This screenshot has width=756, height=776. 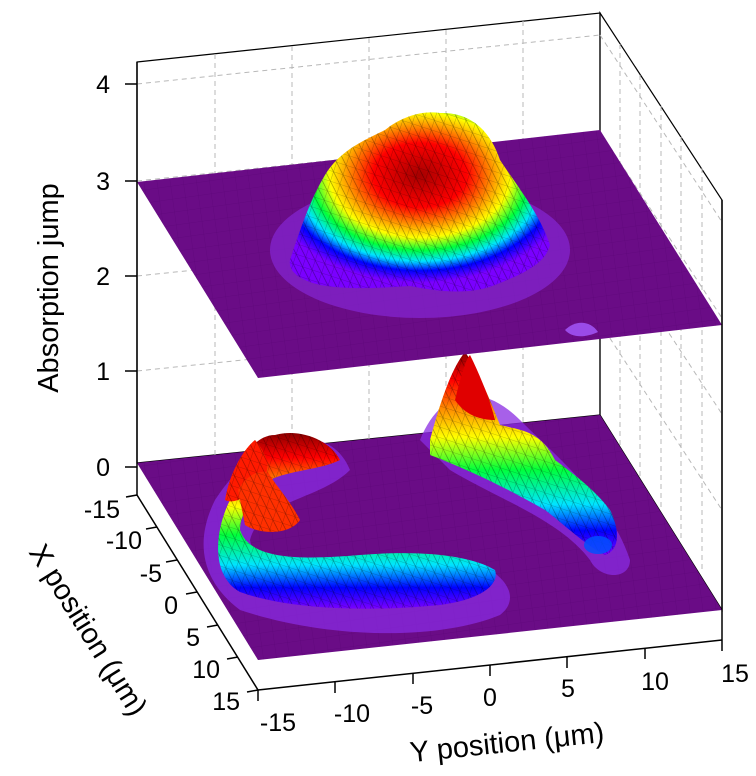 What do you see at coordinates (151, 574) in the screenshot?
I see `x-tick-label: -5` at bounding box center [151, 574].